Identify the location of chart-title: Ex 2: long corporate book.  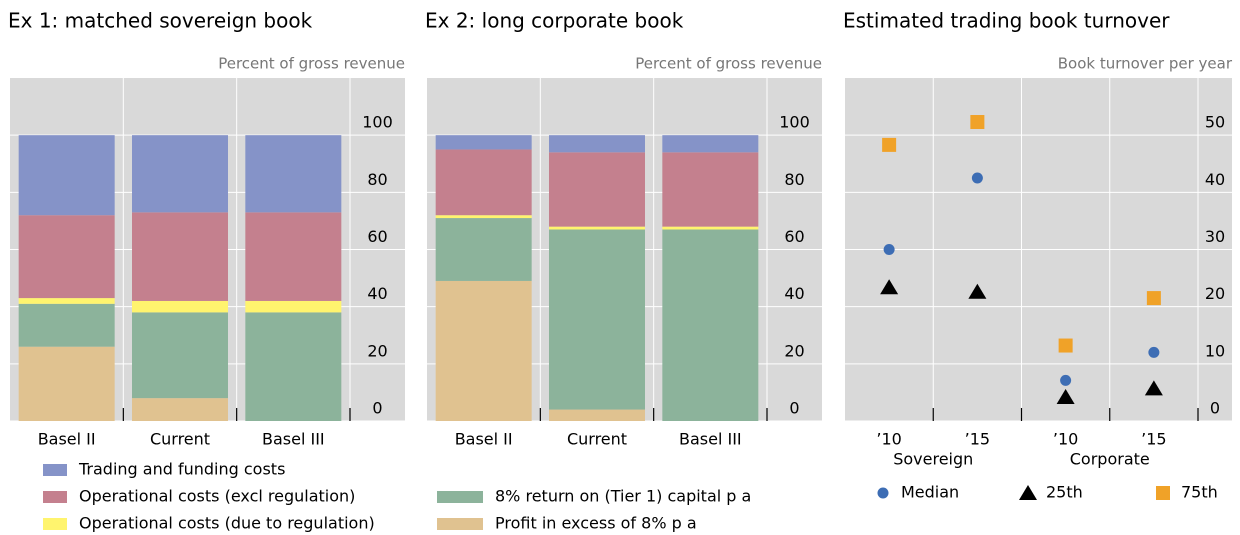
(554, 21).